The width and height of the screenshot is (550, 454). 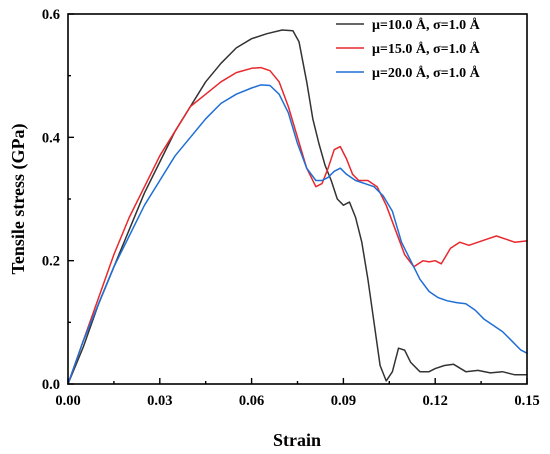 I want to click on x-axis-title: Strain, so click(x=297, y=440).